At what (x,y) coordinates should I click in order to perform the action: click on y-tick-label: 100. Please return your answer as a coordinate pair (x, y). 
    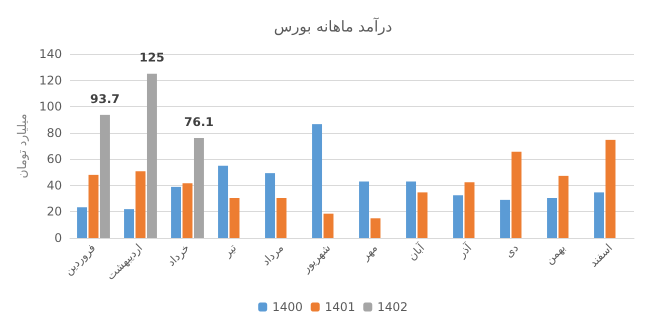
    Looking at the image, I should click on (50, 107).